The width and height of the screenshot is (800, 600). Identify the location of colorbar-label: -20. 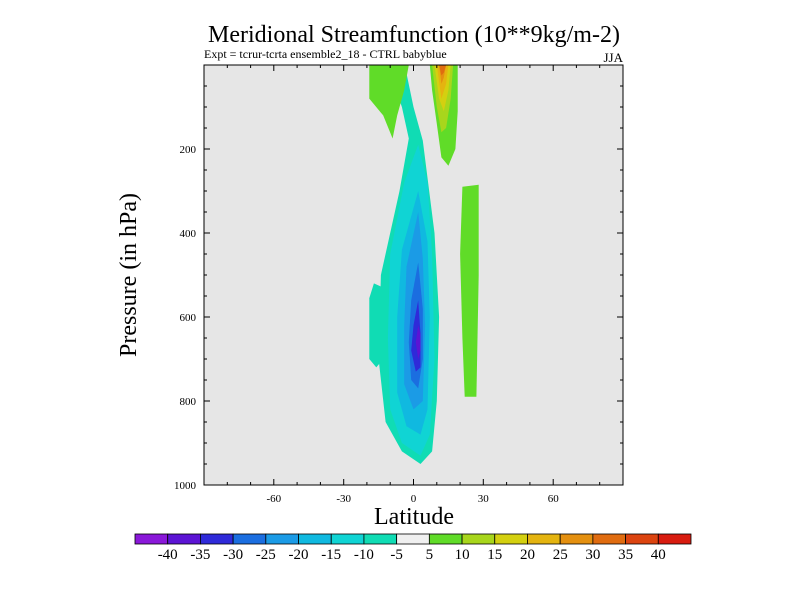
(299, 555).